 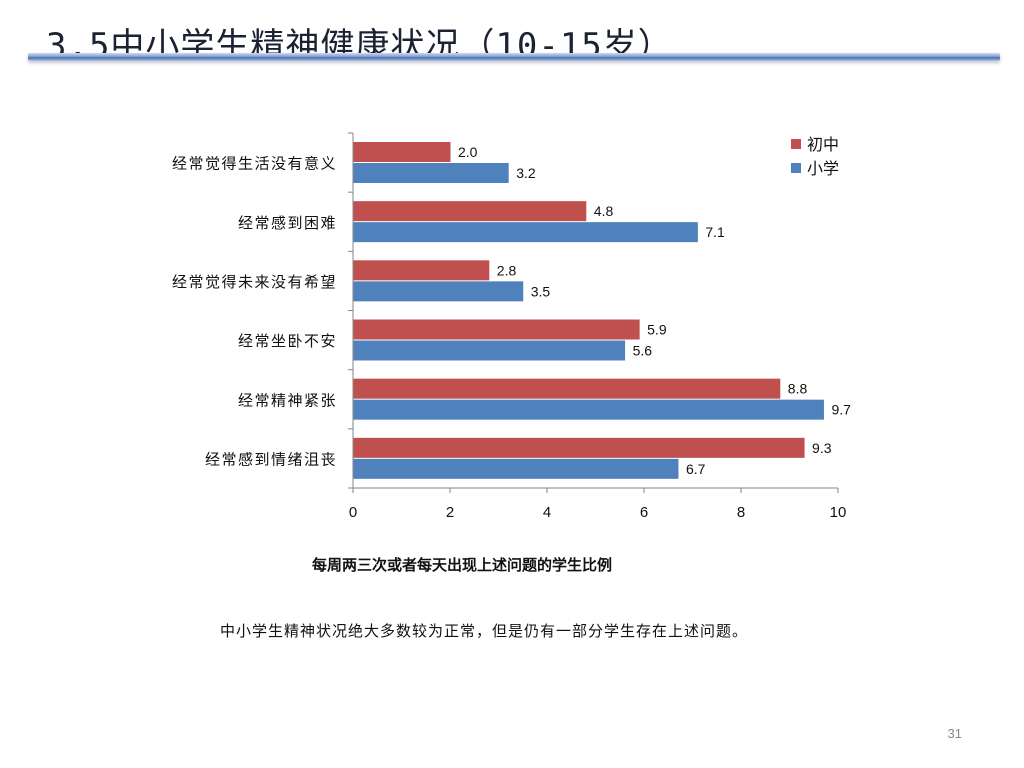 What do you see at coordinates (287, 223) in the screenshot?
I see `category-label: 经常感到困难` at bounding box center [287, 223].